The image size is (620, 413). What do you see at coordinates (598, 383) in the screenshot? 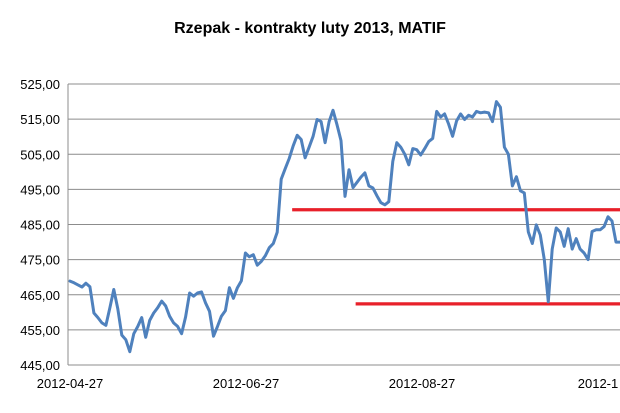
I see `x-tick-label: 2012-1` at bounding box center [598, 383].